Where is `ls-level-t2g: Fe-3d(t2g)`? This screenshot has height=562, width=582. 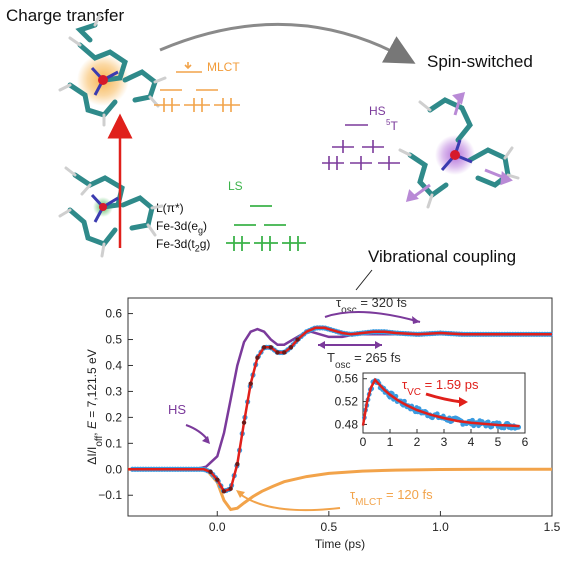 ls-level-t2g: Fe-3d(t2g) is located at coordinates (183, 245).